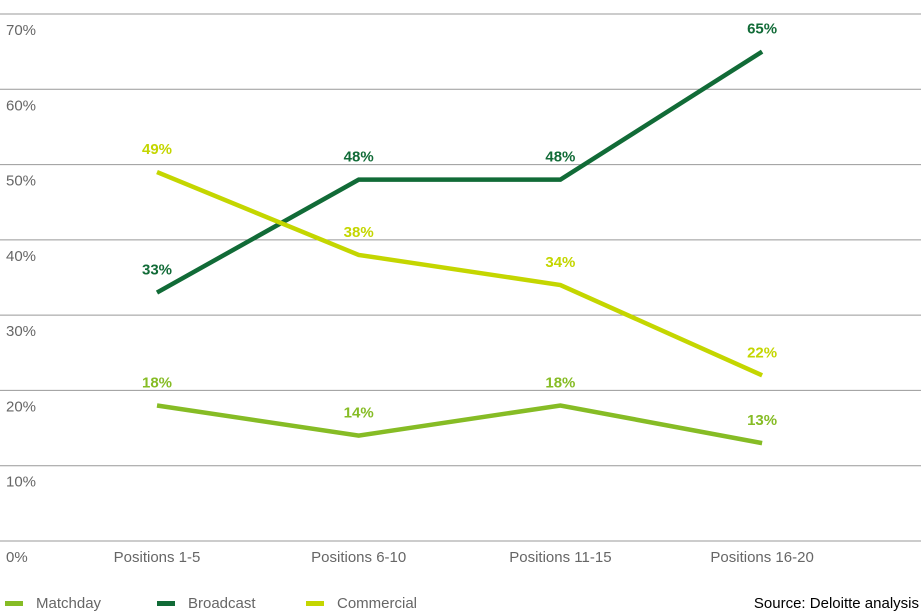 The width and height of the screenshot is (921, 615). I want to click on legend-label: Commercial, so click(377, 603).